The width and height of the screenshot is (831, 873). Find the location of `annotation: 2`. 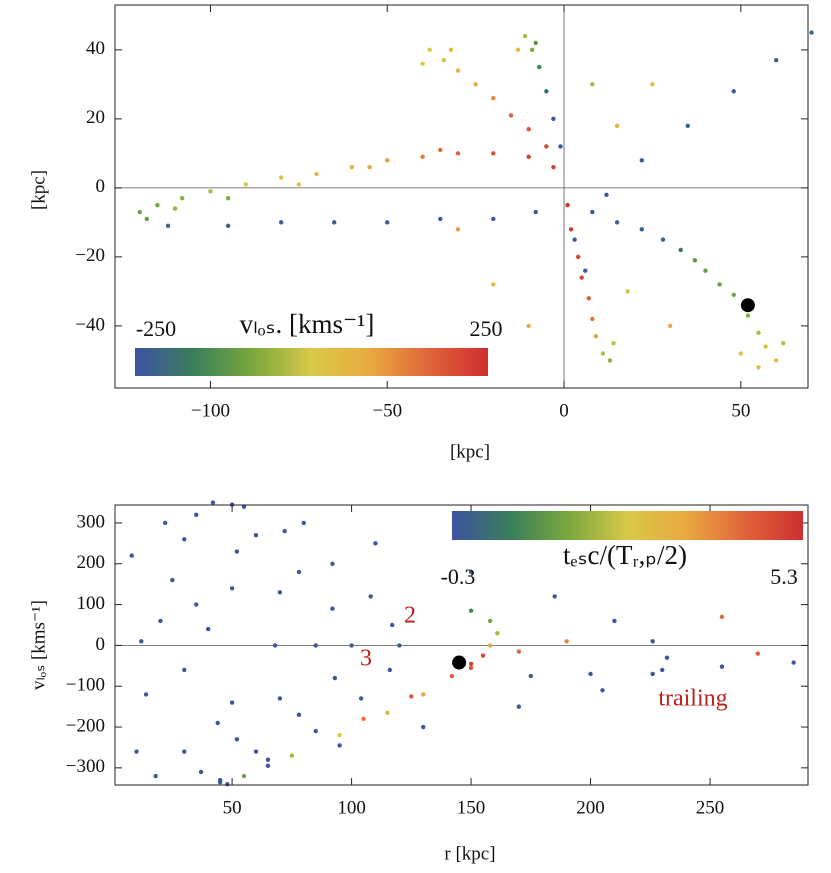

annotation: 2 is located at coordinates (410, 616).